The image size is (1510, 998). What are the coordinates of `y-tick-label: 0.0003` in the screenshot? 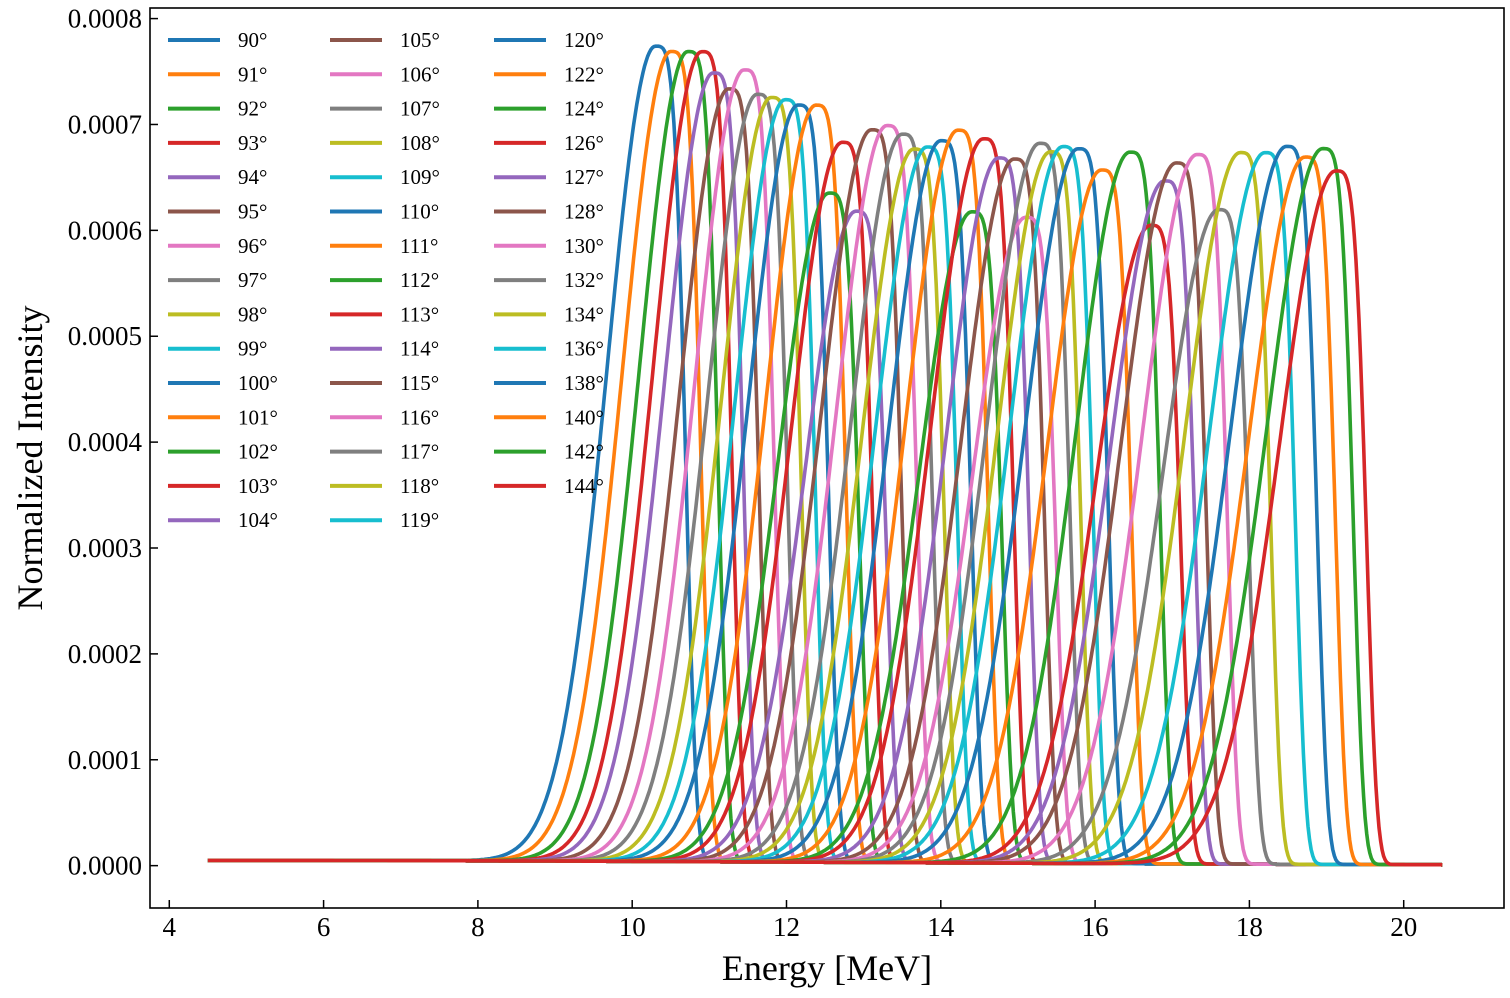 It's located at (105, 548).